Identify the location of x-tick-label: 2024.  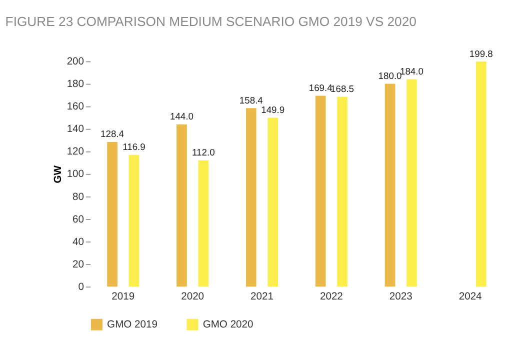
(470, 296).